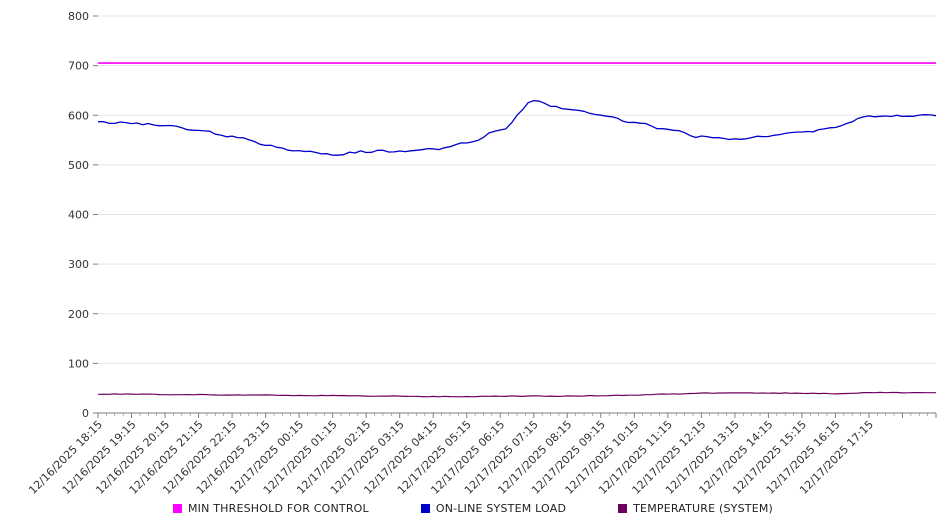 The width and height of the screenshot is (946, 526). Describe the element at coordinates (703, 508) in the screenshot. I see `legend-label-temperature: TEMPERATURE (SYSTEM)` at that location.